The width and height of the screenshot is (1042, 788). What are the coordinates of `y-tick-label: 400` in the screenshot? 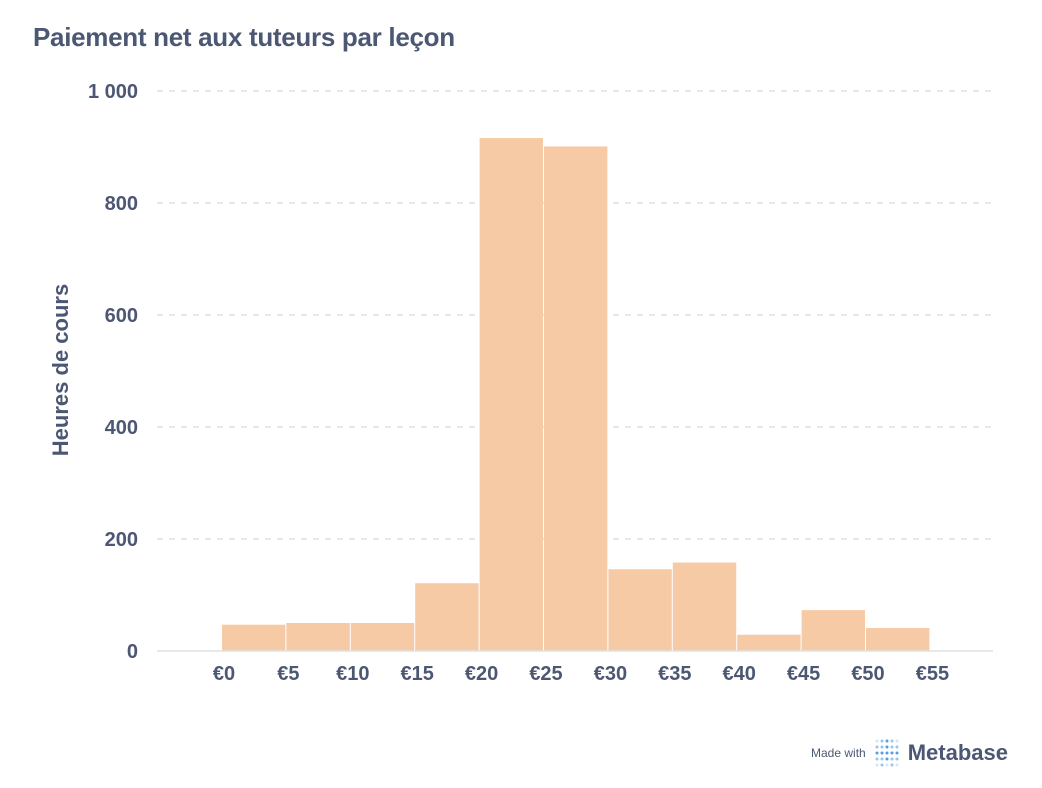 It's located at (121, 428).